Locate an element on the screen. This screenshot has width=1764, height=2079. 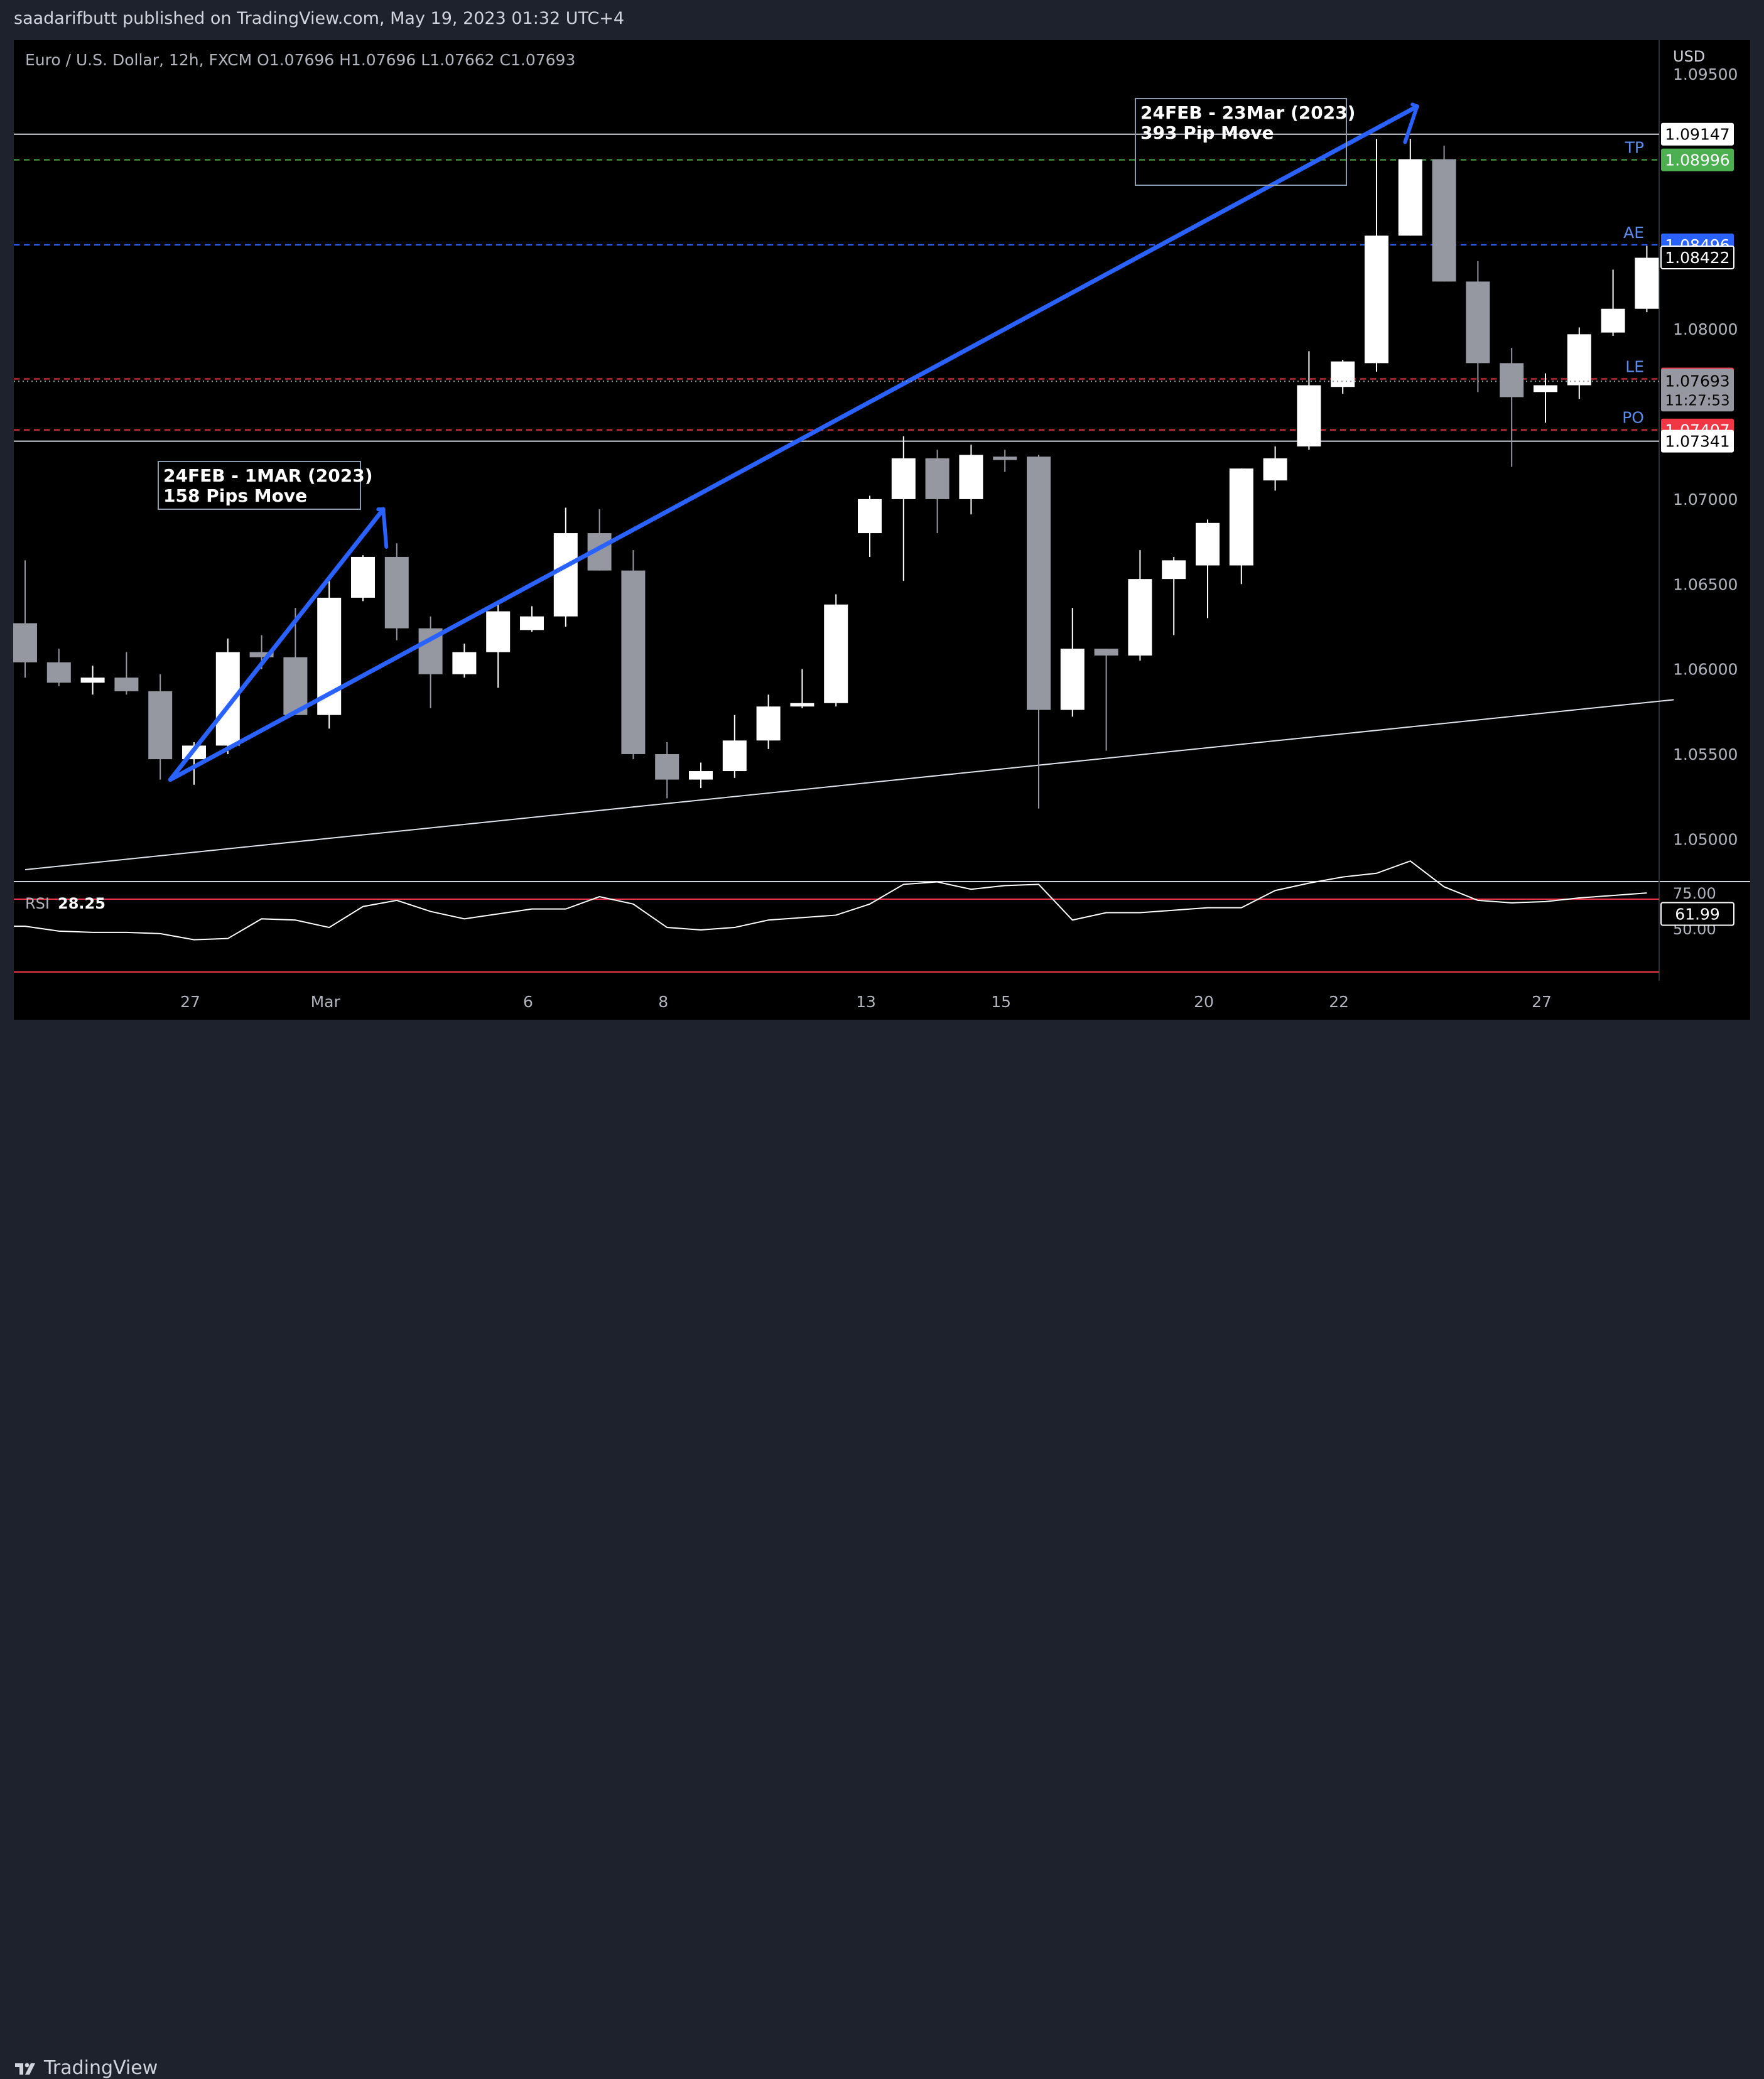
time-tick-label: 22 is located at coordinates (1339, 1002).